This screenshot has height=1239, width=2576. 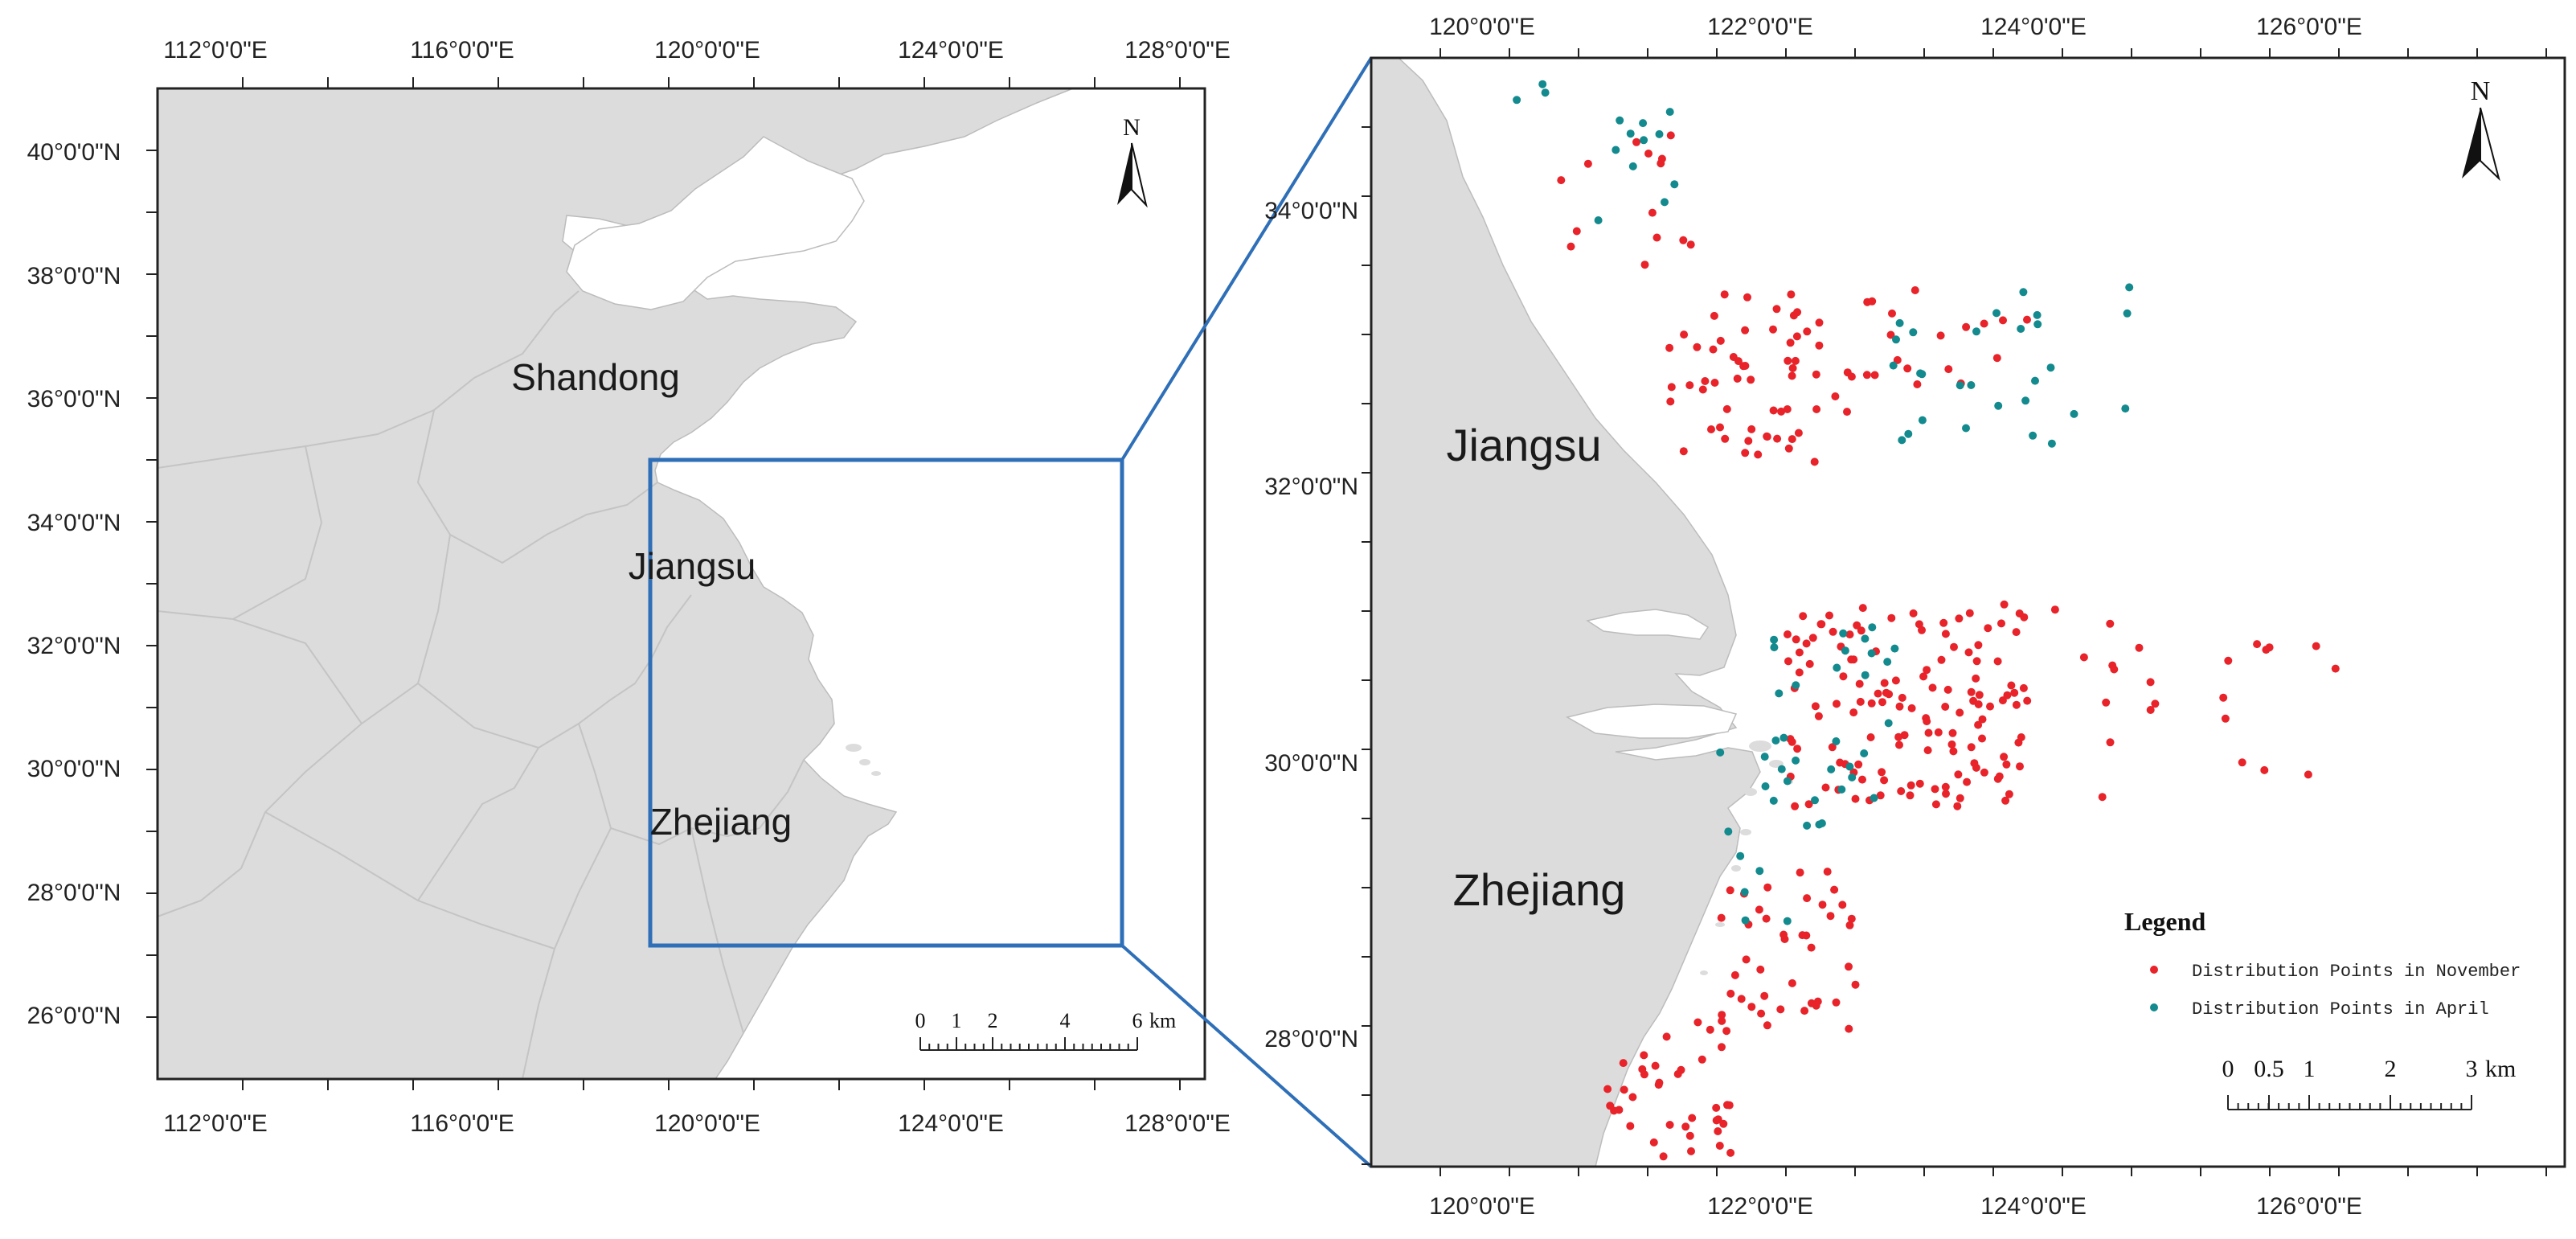 I want to click on north-arrow-label: N, so click(x=1132, y=127).